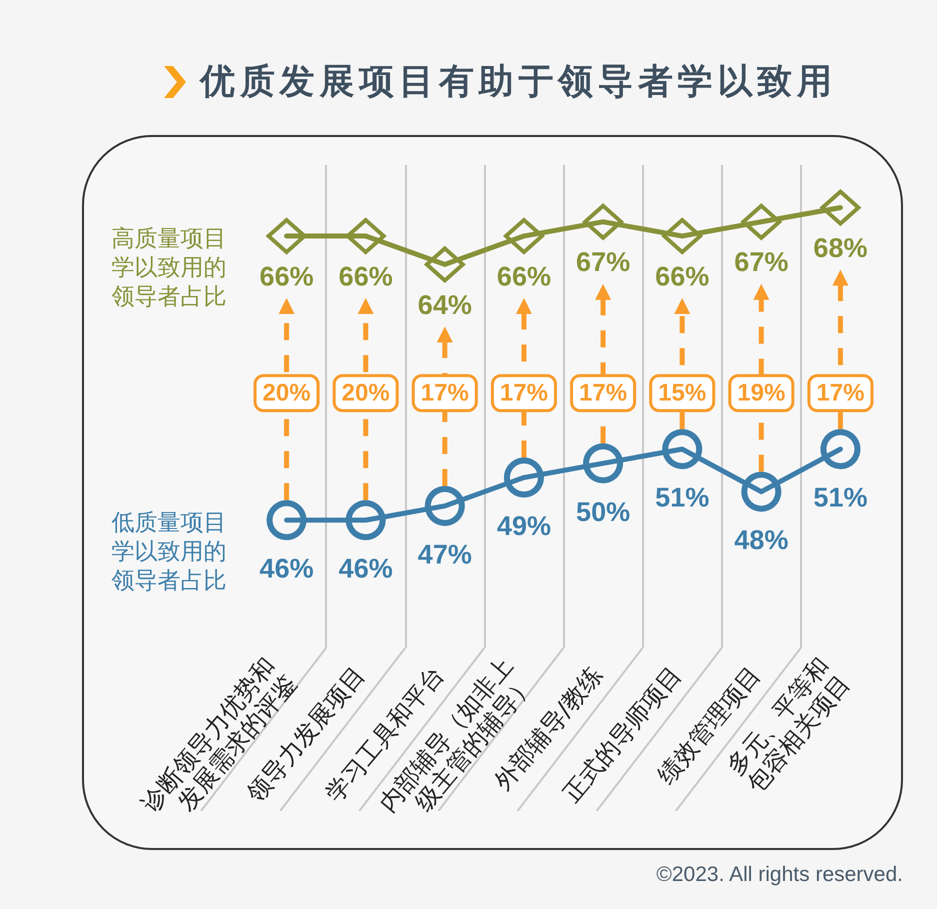  Describe the element at coordinates (761, 540) in the screenshot. I see `data-label: 48%` at that location.